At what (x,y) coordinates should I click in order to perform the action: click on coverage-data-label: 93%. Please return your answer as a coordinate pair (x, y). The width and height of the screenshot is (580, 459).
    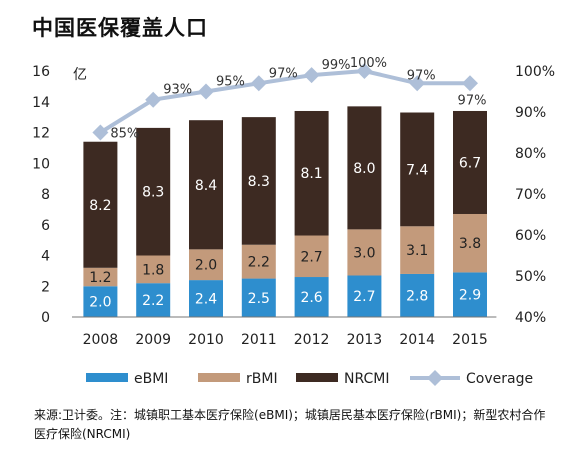
    Looking at the image, I should click on (177, 90).